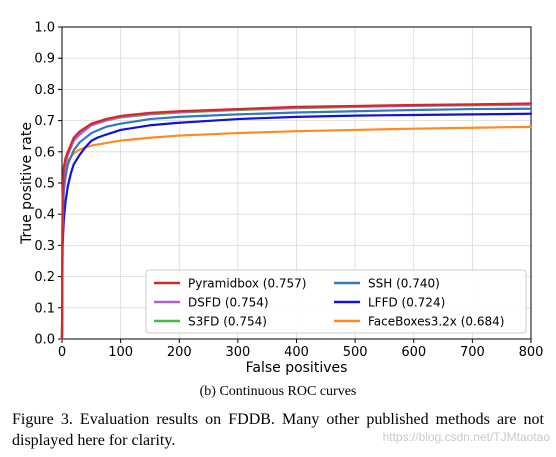 Image resolution: width=556 pixels, height=457 pixels. What do you see at coordinates (472, 352) in the screenshot?
I see `x-tick-label: 700` at bounding box center [472, 352].